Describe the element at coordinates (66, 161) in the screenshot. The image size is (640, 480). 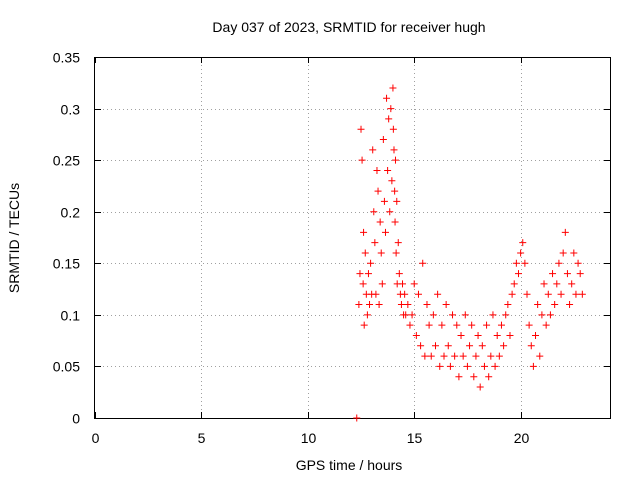
I see `y-tick-label: 0.25` at that location.